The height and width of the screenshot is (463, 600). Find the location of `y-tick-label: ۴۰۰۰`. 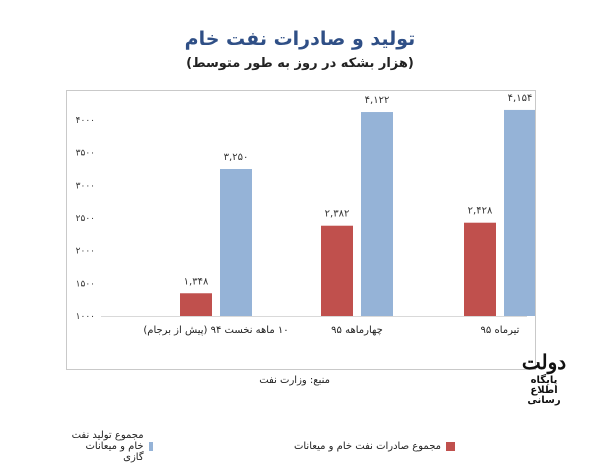

y-tick-label: ۴۰۰۰ is located at coordinates (85, 121).